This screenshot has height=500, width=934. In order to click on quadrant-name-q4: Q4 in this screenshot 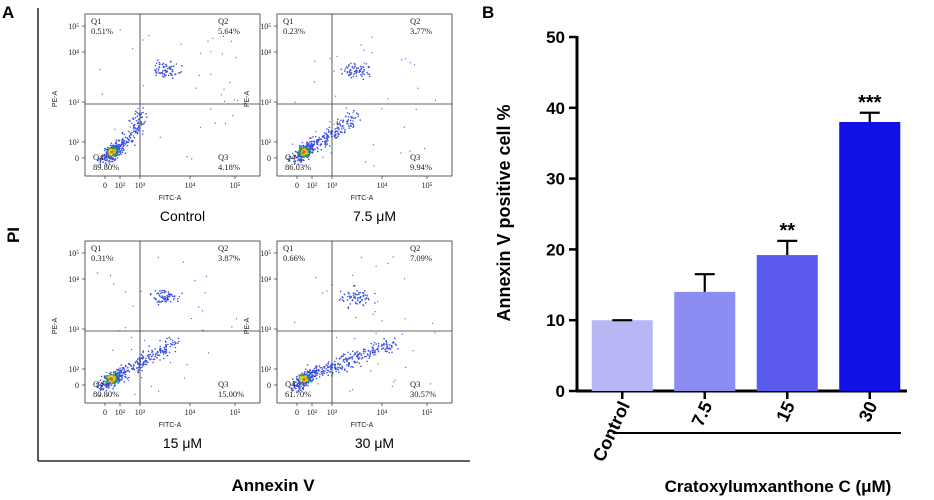, I will do `click(98, 384)`.